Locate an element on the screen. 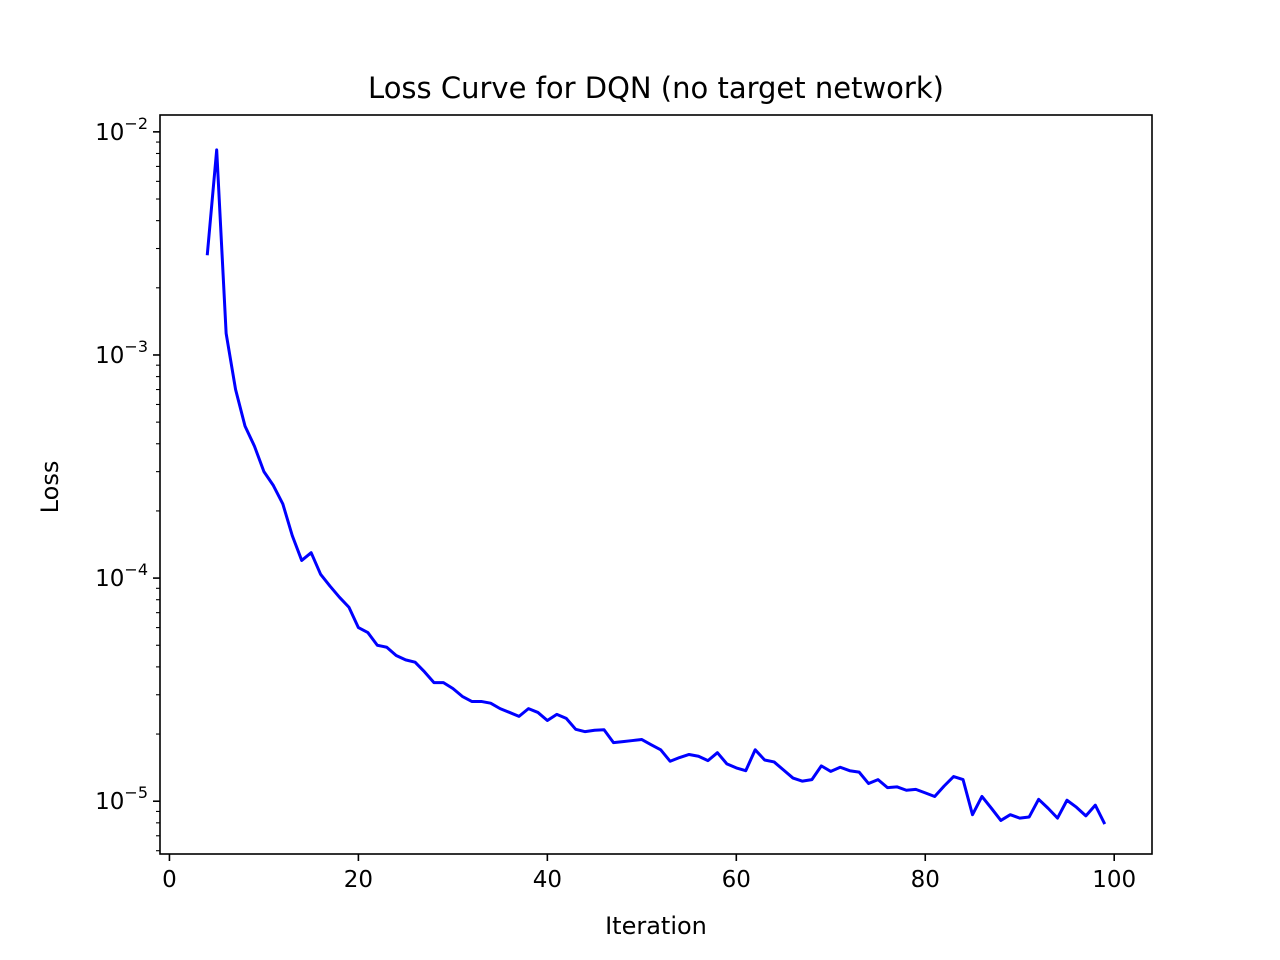 The image size is (1280, 960). x-tick-label: 40 is located at coordinates (547, 880).